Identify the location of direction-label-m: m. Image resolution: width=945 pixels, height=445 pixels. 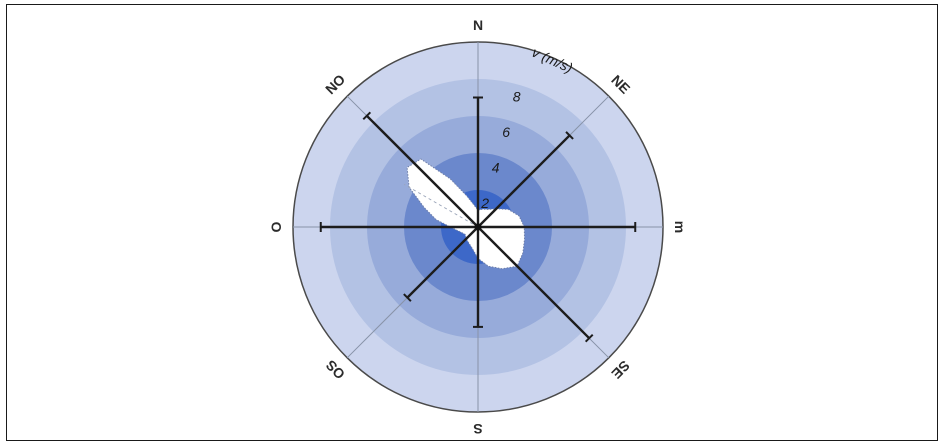
(680, 227).